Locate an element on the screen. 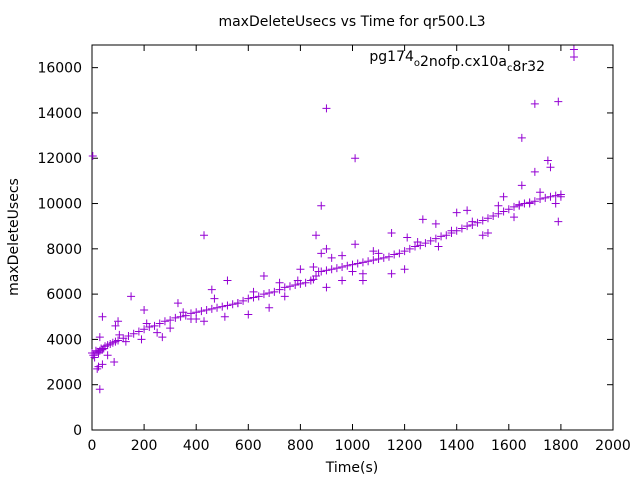 This screenshot has width=640, height=480. legend: pg174o2nofp.cx10ac8r32 is located at coordinates (473, 62).